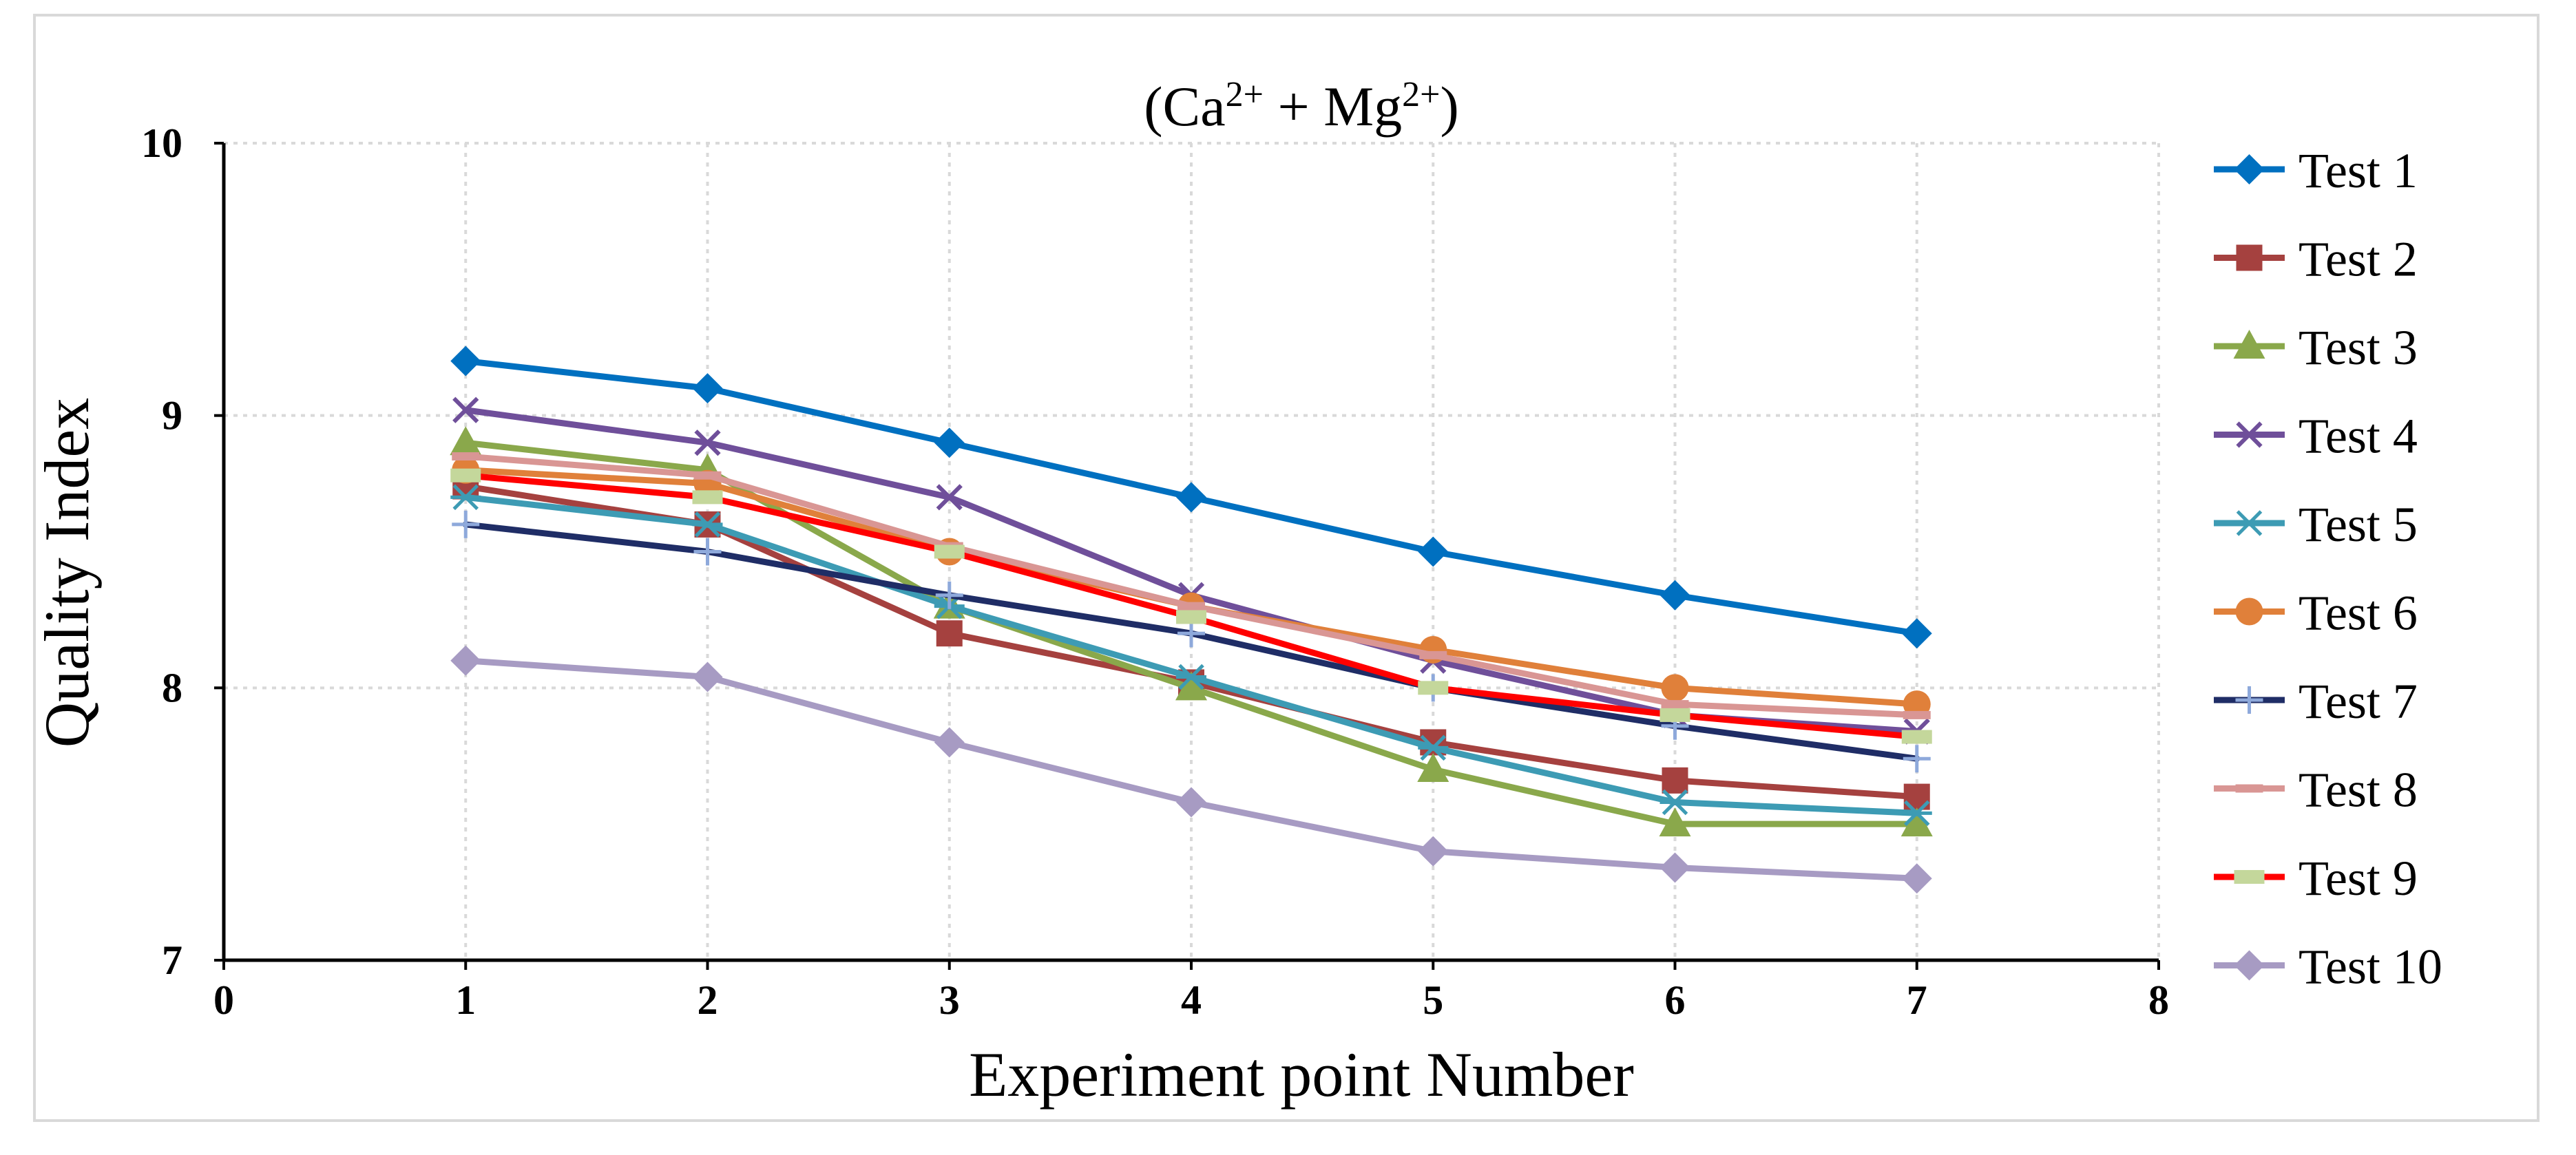  I want to click on legend-item: Test 2, so click(2316, 259).